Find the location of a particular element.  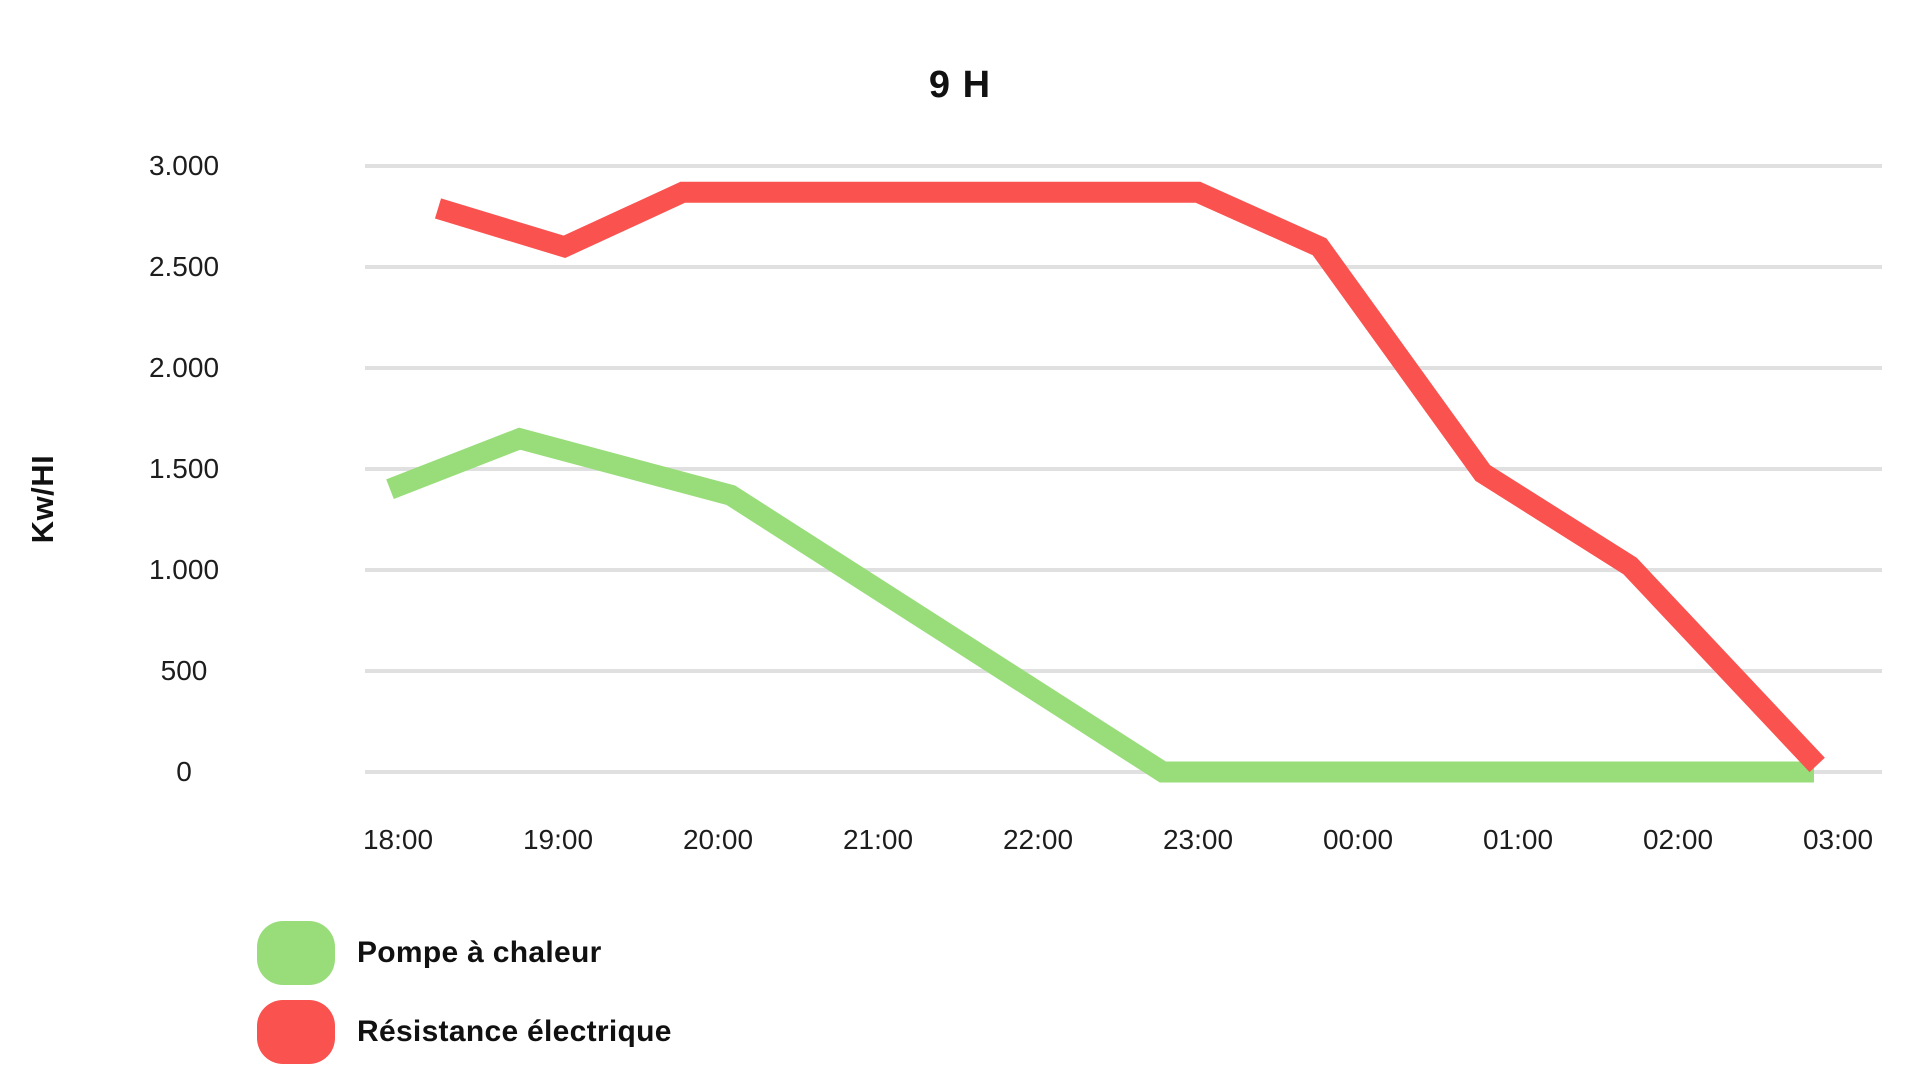

y-tick-label: 2.000 is located at coordinates (184, 367).